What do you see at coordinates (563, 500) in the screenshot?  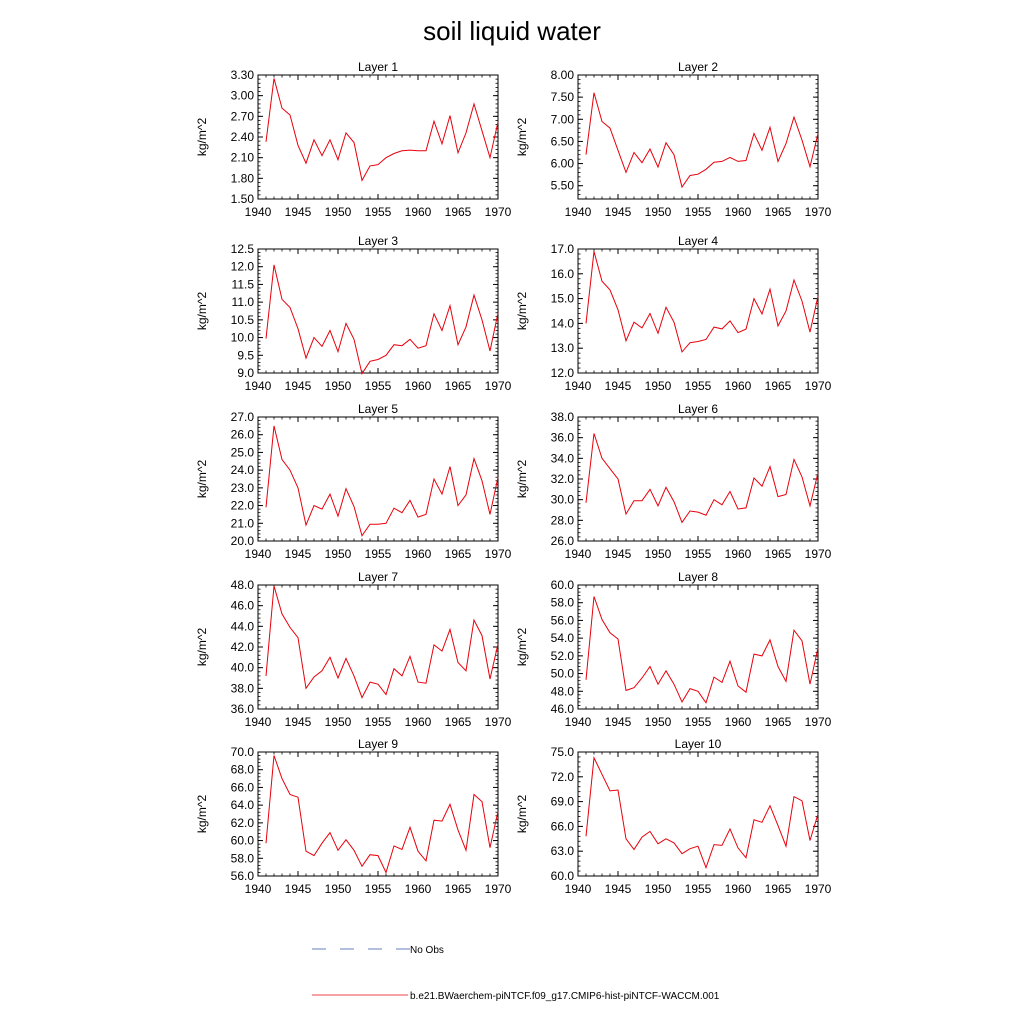 I see `y-tick-label: 30.0` at bounding box center [563, 500].